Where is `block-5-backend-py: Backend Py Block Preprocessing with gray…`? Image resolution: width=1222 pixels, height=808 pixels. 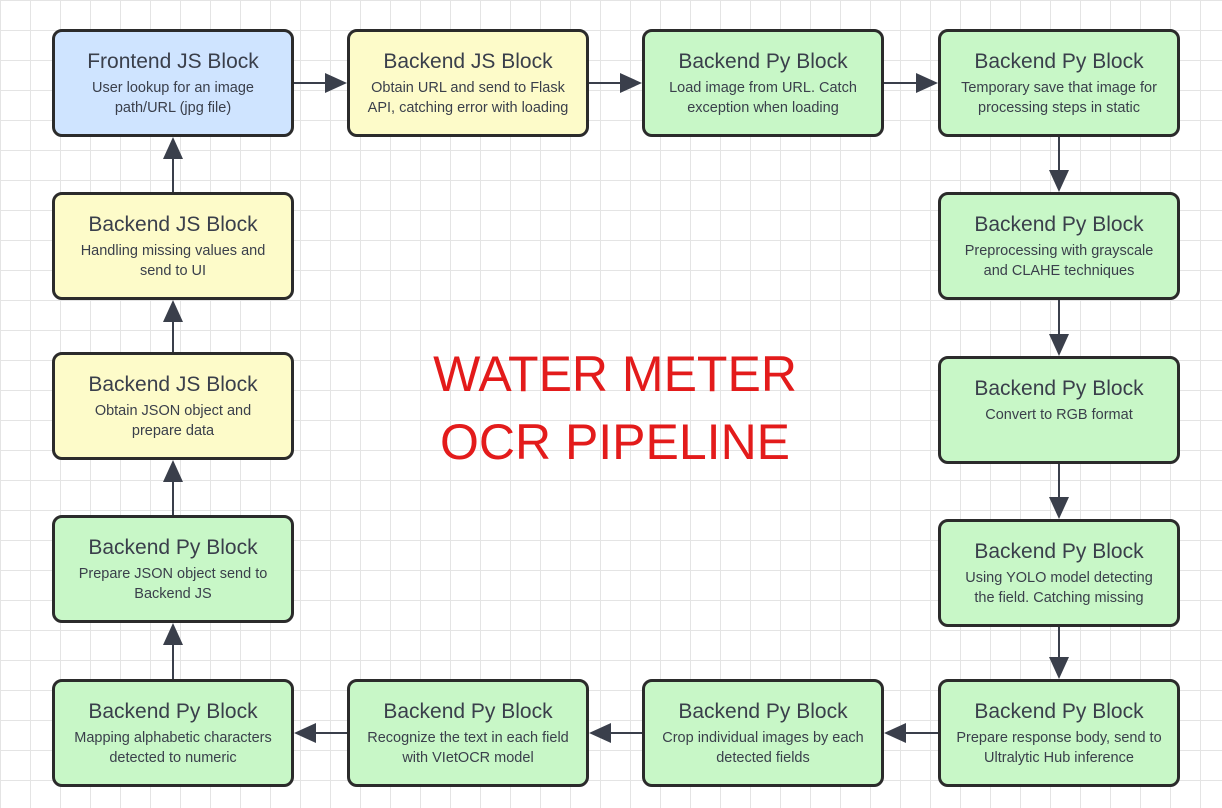
block-5-backend-py: Backend Py Block Preprocessing with gray… is located at coordinates (1059, 246).